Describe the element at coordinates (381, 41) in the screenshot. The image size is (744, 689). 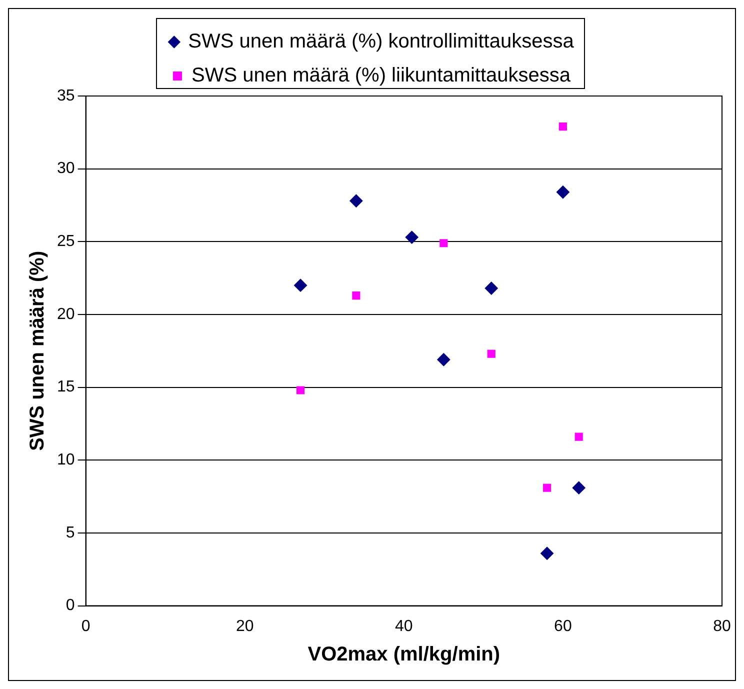
I see `legend-label: SWS unen määrä (%) kontrollimittauksessa` at that location.